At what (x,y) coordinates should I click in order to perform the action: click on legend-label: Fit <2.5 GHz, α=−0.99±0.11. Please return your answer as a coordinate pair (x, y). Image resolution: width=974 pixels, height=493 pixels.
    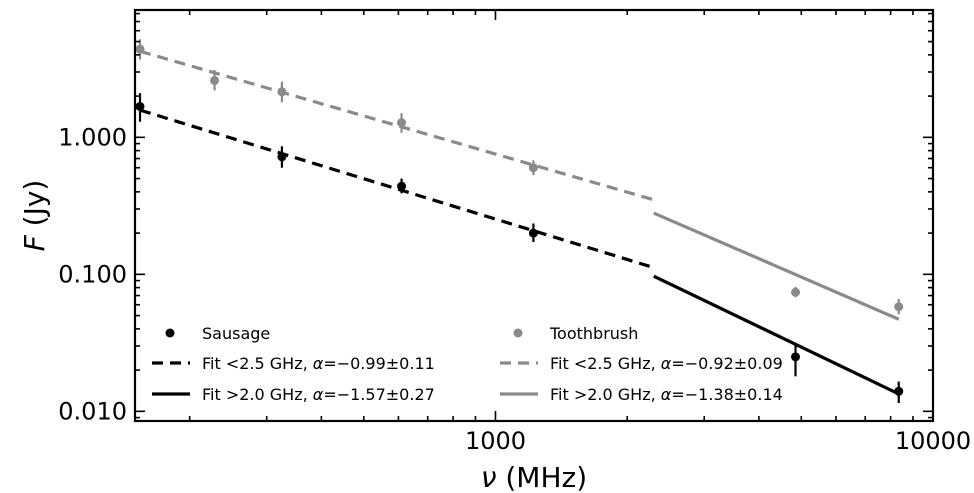
    Looking at the image, I should click on (318, 363).